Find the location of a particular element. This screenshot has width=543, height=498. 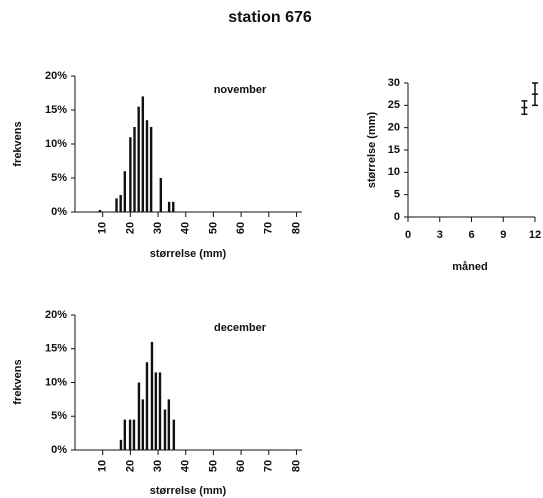

chart-title: november is located at coordinates (240, 90).